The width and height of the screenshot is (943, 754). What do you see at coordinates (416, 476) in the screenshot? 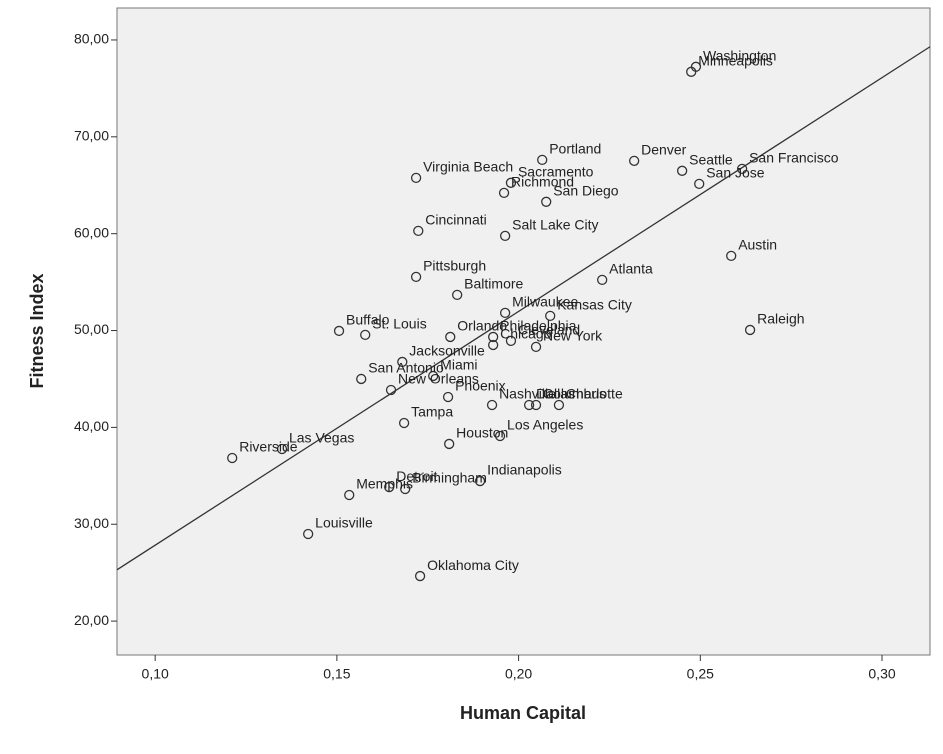
I see `point-label: Detroit` at bounding box center [416, 476].